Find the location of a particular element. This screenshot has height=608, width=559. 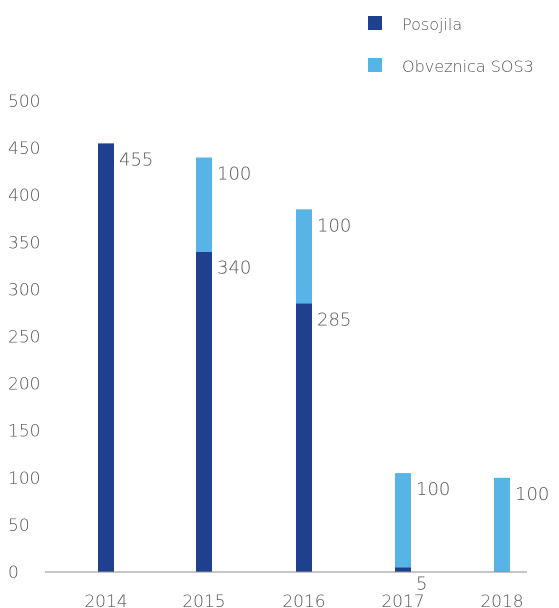

x-tick-label: 2014 is located at coordinates (105, 600).